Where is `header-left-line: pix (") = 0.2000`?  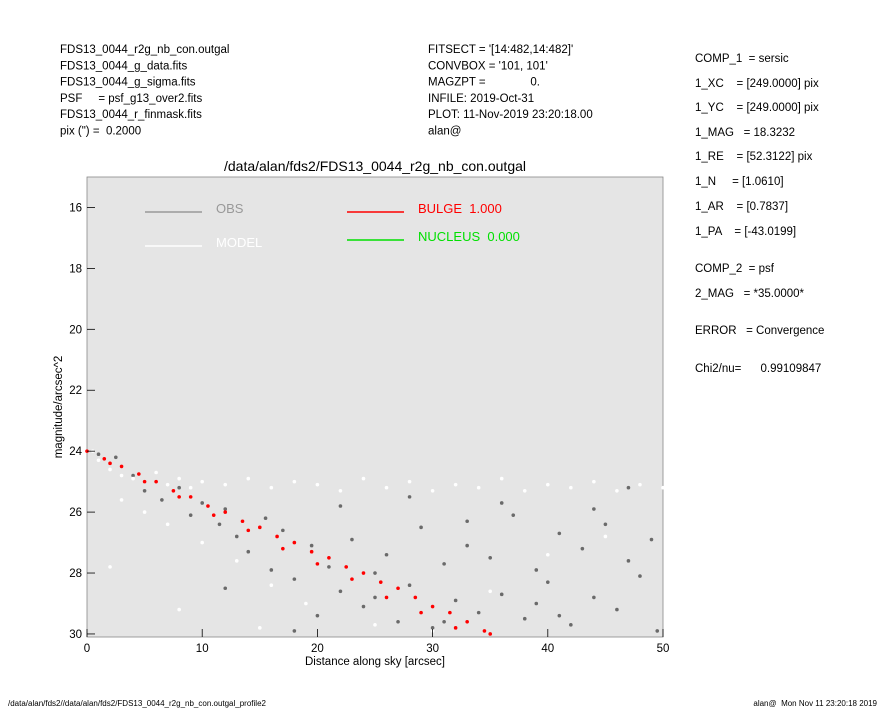 header-left-line: pix (") = 0.2000 is located at coordinates (100, 132).